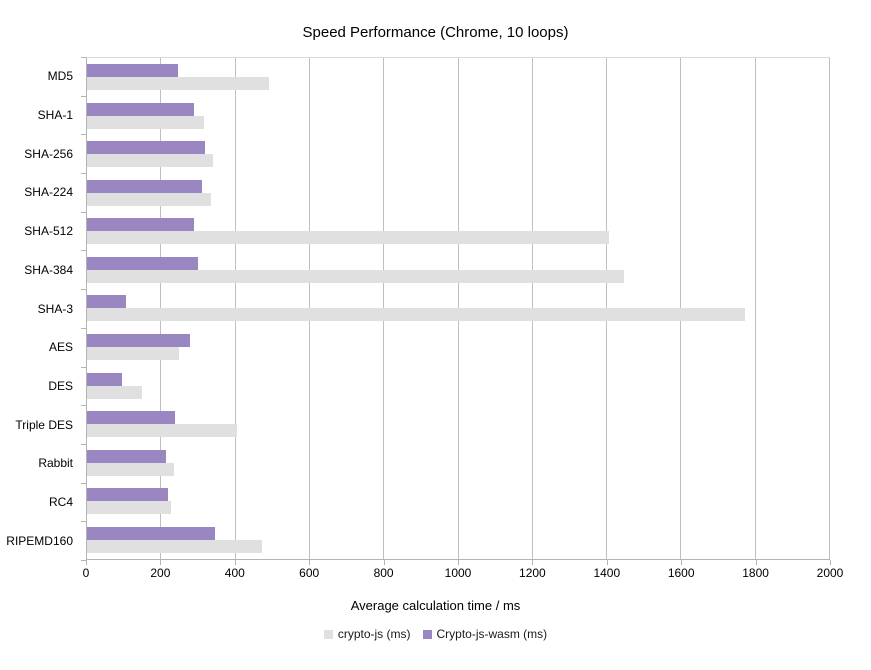  Describe the element at coordinates (830, 573) in the screenshot. I see `x-tick-label: 2000` at that location.